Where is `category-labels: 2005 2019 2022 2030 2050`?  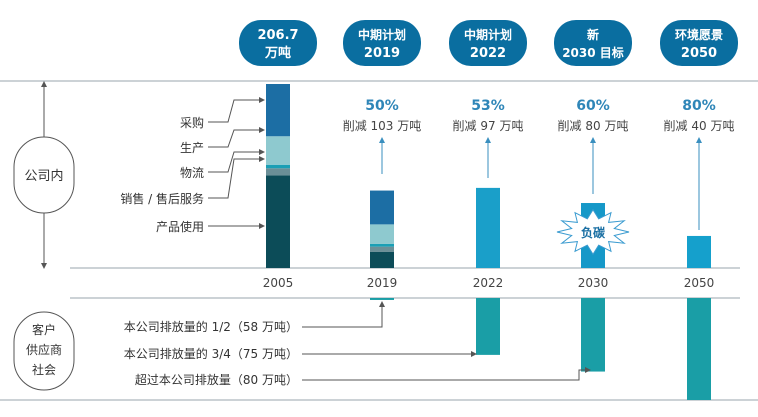
category-labels: 2005 2019 2022 2030 2050 is located at coordinates (489, 283).